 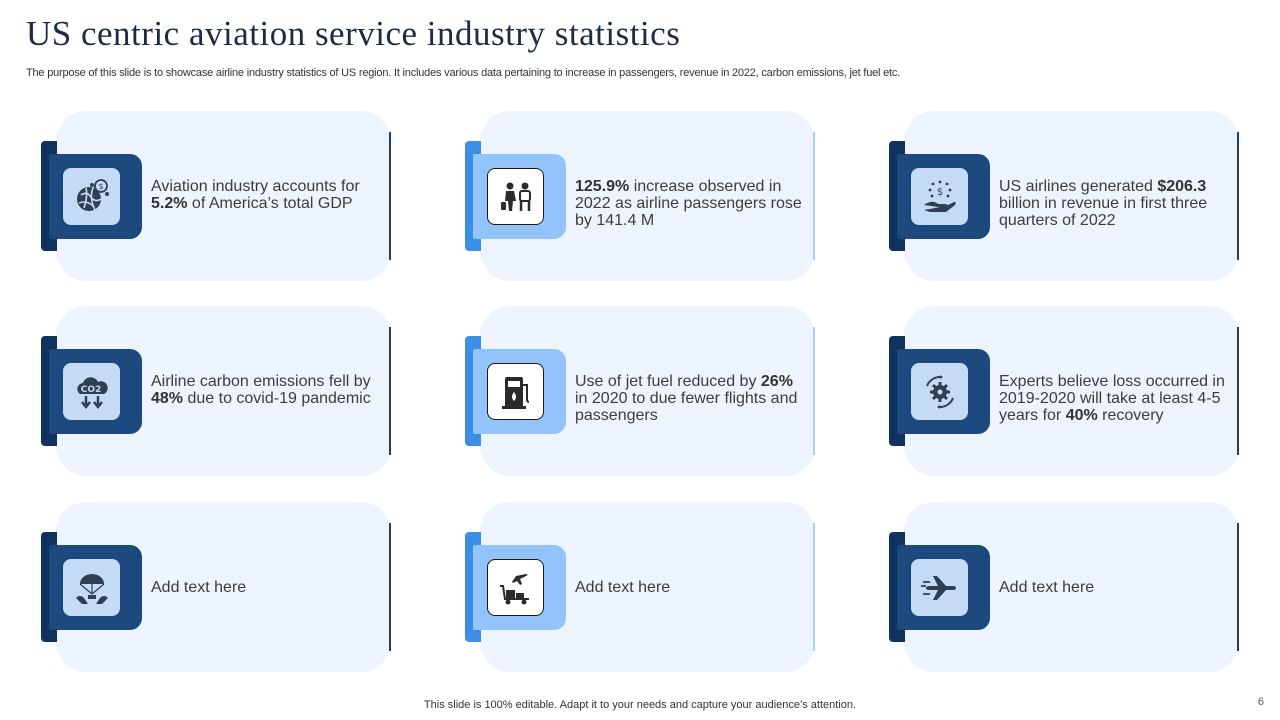 I want to click on cargo-cart-icon, so click(x=515, y=587).